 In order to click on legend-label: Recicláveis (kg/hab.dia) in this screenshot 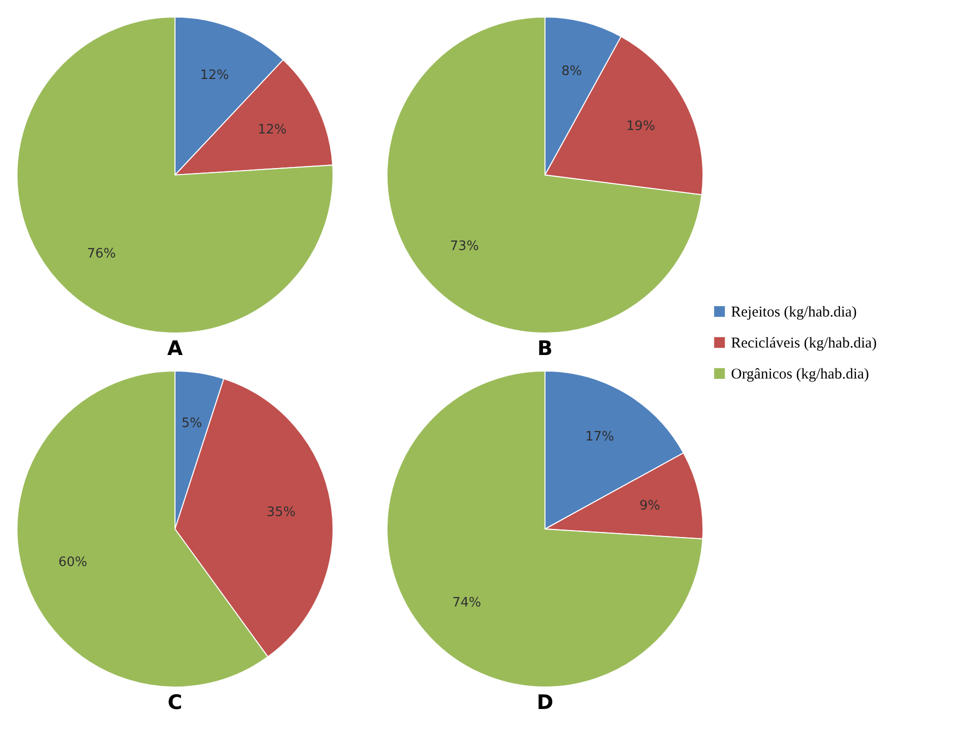, I will do `click(804, 344)`.